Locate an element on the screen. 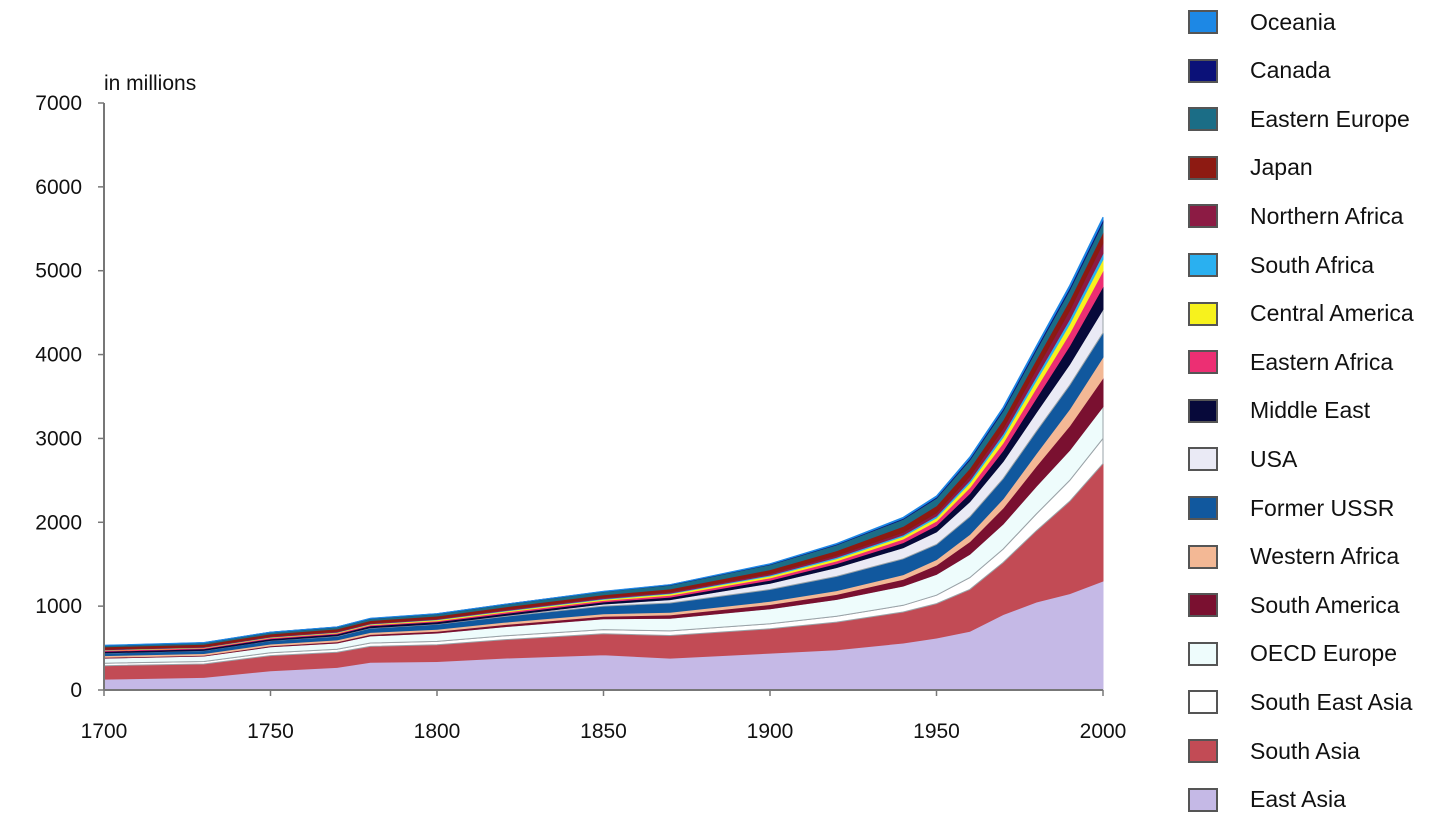 Image resolution: width=1441 pixels, height=820 pixels. legend-item: Middle East is located at coordinates (1279, 411).